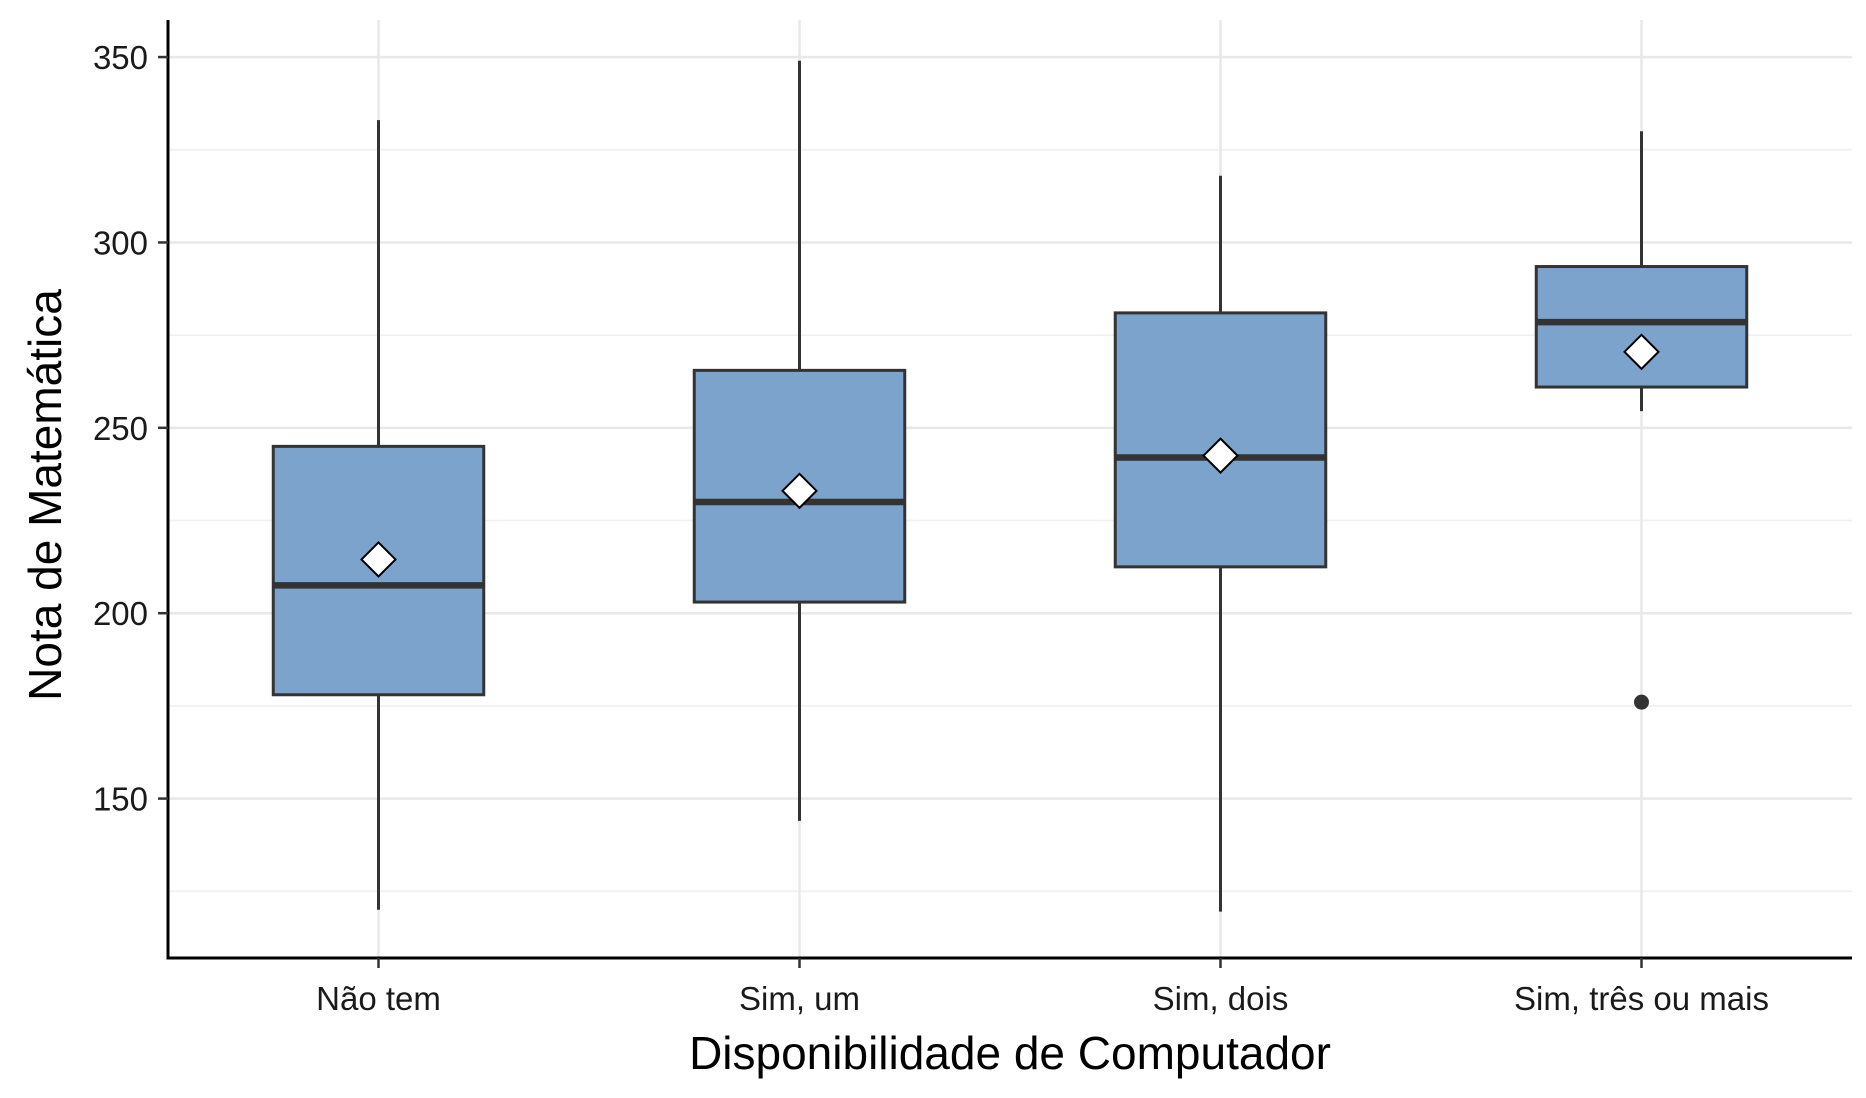 This screenshot has height=1098, width=1866. What do you see at coordinates (1641, 998) in the screenshot?
I see `x-tick-label: Sim, três ou mais` at bounding box center [1641, 998].